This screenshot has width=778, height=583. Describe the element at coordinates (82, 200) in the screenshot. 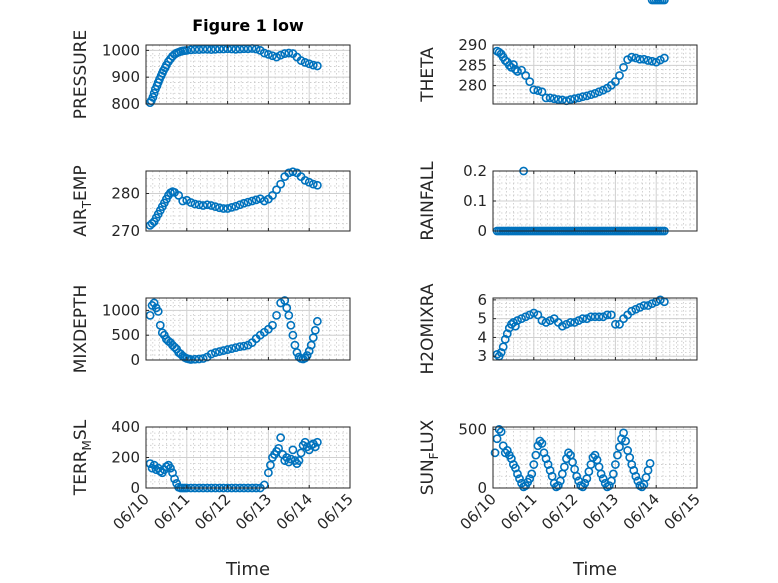

I see `y-axis-label: AIRTEMP` at that location.